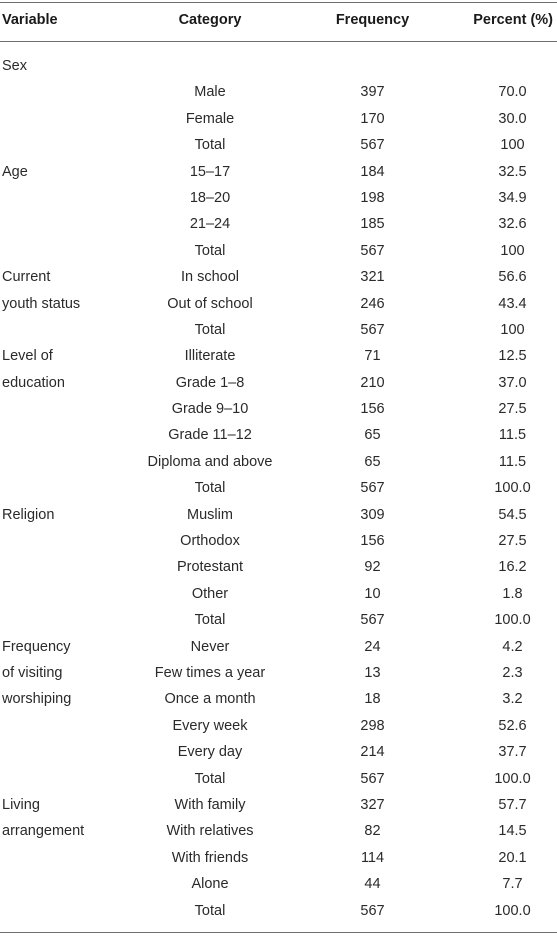  What do you see at coordinates (210, 804) in the screenshot?
I see `cell-category: With family` at bounding box center [210, 804].